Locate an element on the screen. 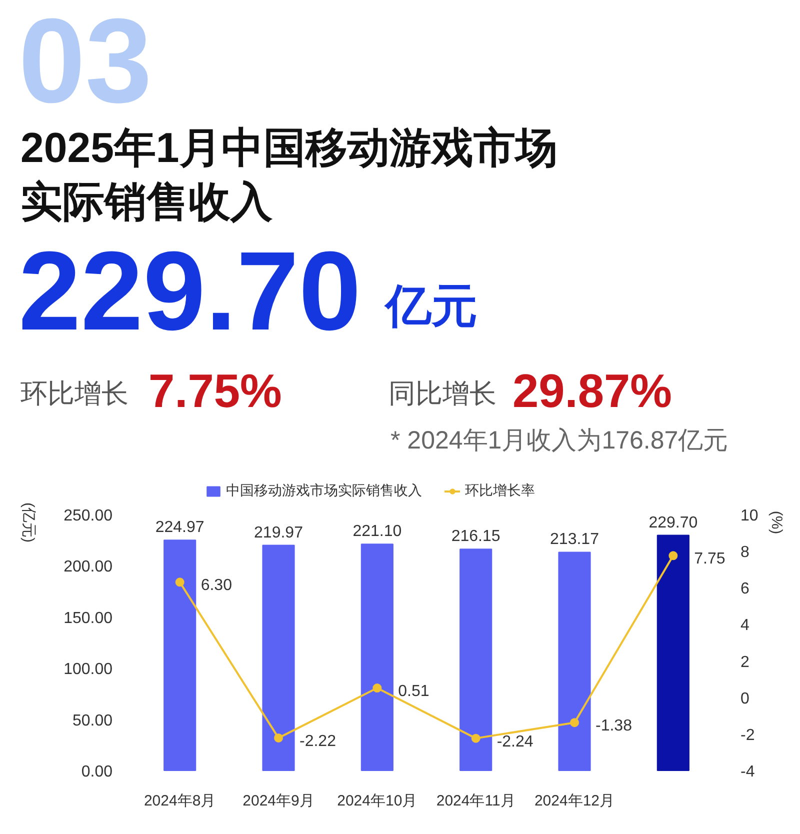  text: 229.70 is located at coordinates (190, 291).